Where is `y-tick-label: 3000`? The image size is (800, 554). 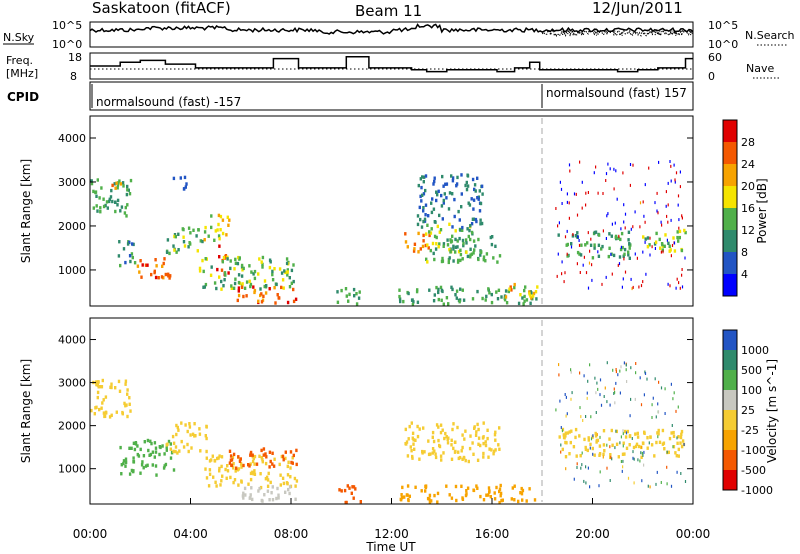 y-tick-label: 3000 is located at coordinates (72, 383).